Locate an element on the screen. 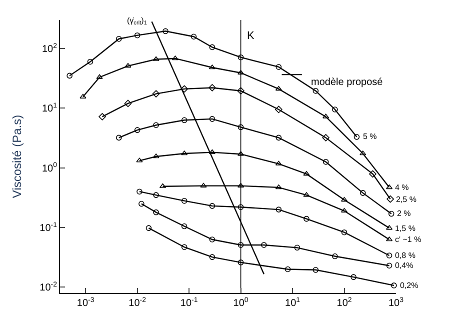  x-tick-label: 10$^{3}$ is located at coordinates (396, 302).